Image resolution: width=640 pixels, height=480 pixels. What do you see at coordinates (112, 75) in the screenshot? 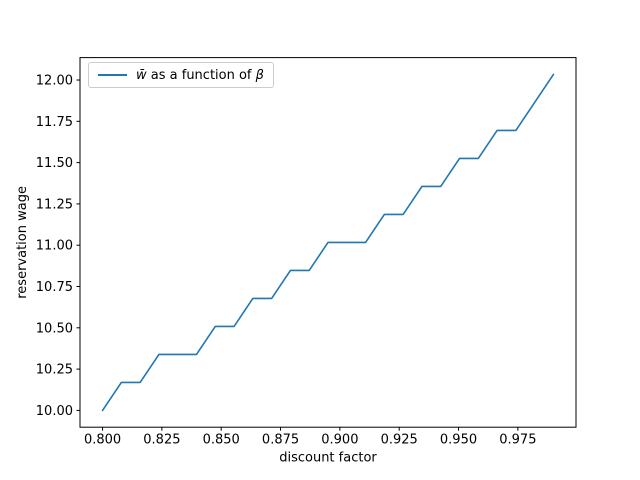
I see `legend-line-sample` at bounding box center [112, 75].